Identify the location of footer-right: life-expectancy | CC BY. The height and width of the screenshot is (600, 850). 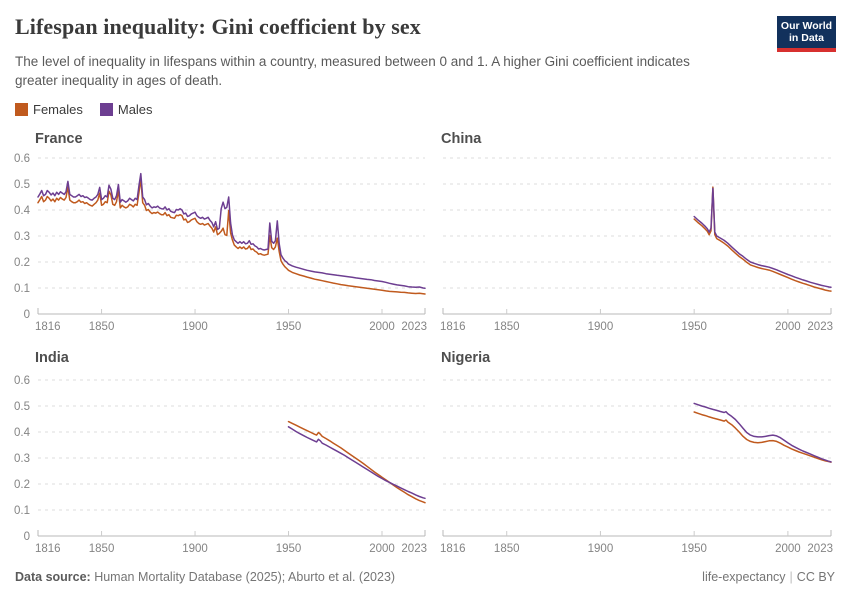
(768, 577).